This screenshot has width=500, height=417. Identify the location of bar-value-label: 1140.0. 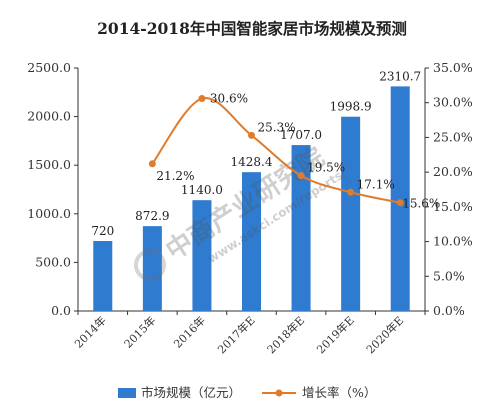
(202, 190).